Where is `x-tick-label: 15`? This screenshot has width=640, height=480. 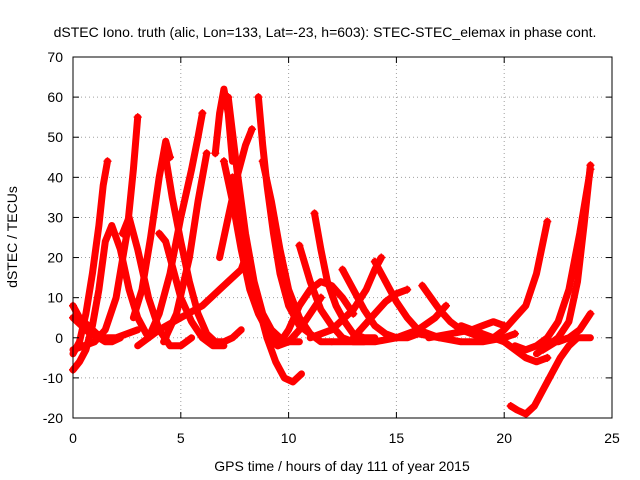
x-tick-label: 15 is located at coordinates (397, 438).